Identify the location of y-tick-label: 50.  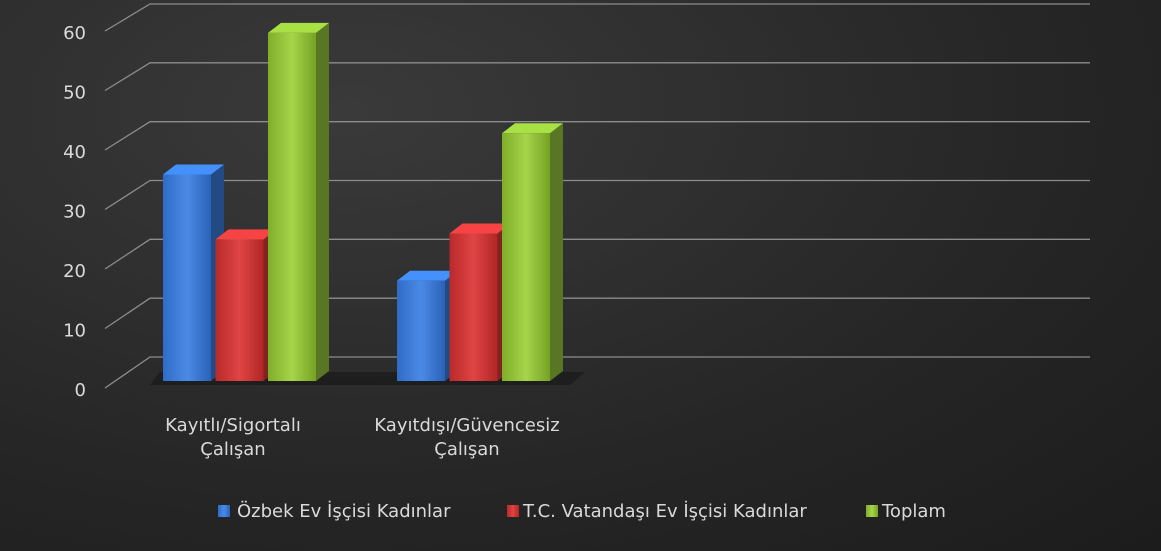
(74, 93).